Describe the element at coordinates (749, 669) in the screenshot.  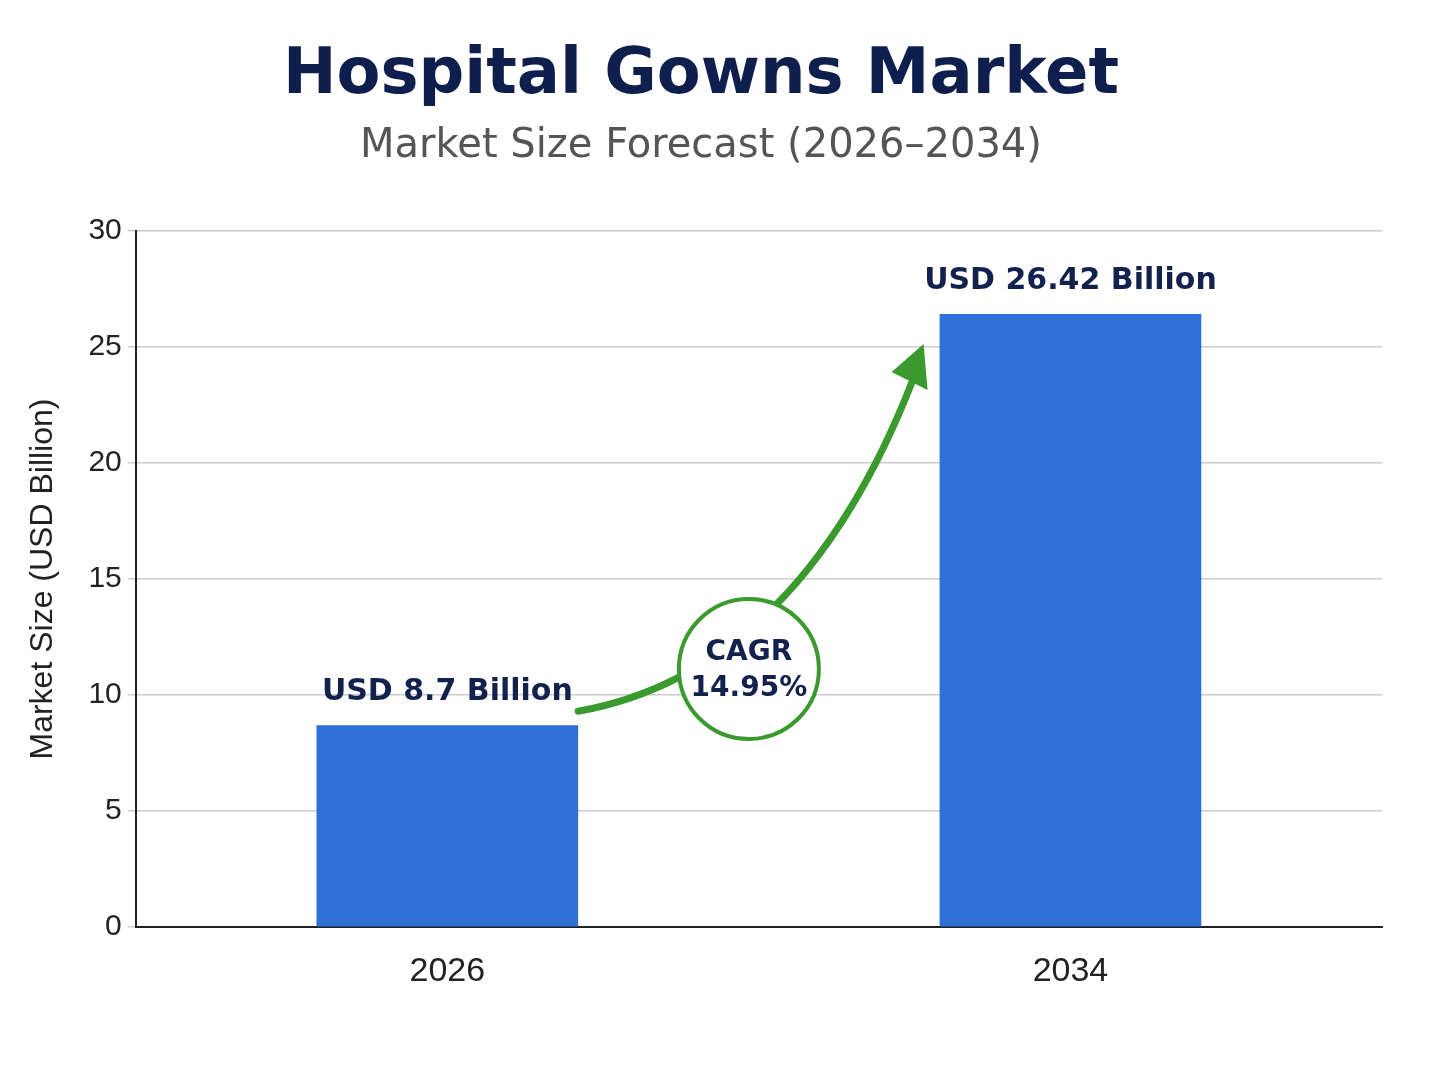
I see `annotation: CAGR 14.95%` at that location.